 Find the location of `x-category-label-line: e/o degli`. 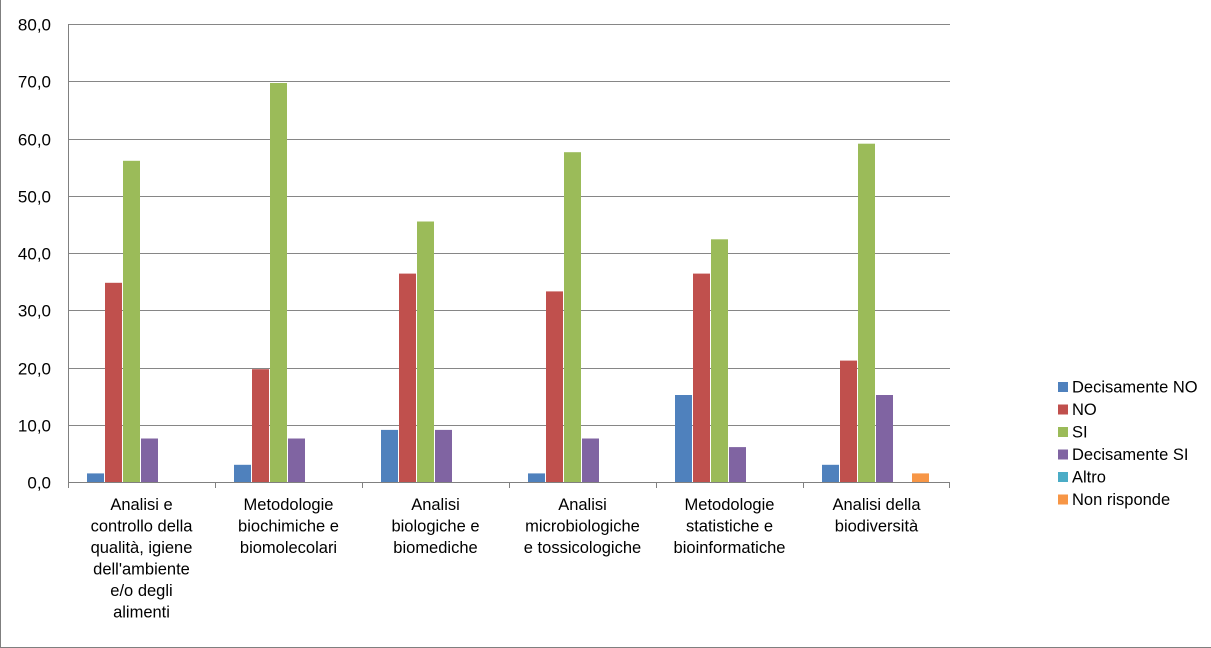

x-category-label-line: e/o degli is located at coordinates (141, 591).